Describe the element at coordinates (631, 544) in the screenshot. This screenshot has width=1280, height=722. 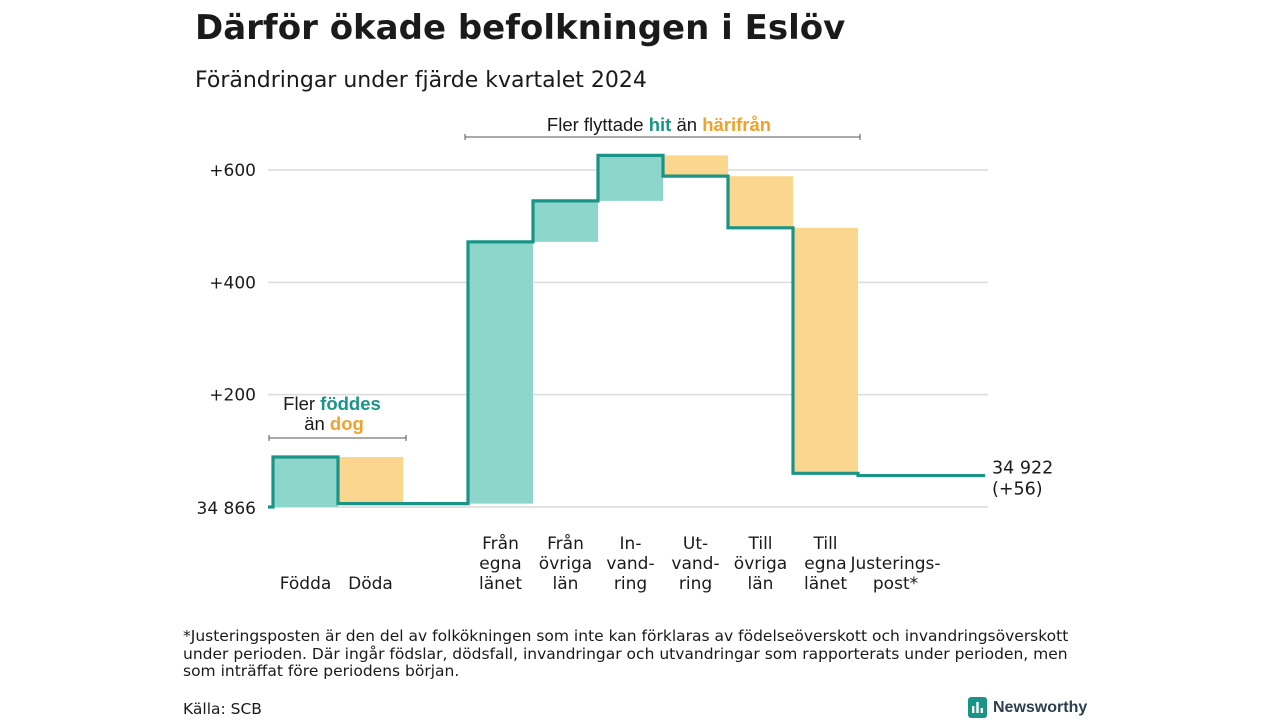
I see `category-label: In-` at that location.